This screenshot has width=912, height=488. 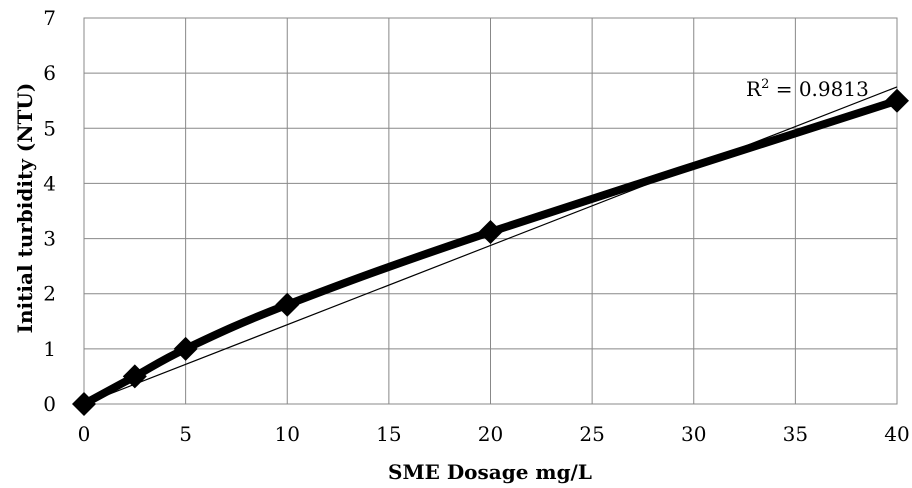 What do you see at coordinates (795, 434) in the screenshot?
I see `x-tick-label: 35` at bounding box center [795, 434].